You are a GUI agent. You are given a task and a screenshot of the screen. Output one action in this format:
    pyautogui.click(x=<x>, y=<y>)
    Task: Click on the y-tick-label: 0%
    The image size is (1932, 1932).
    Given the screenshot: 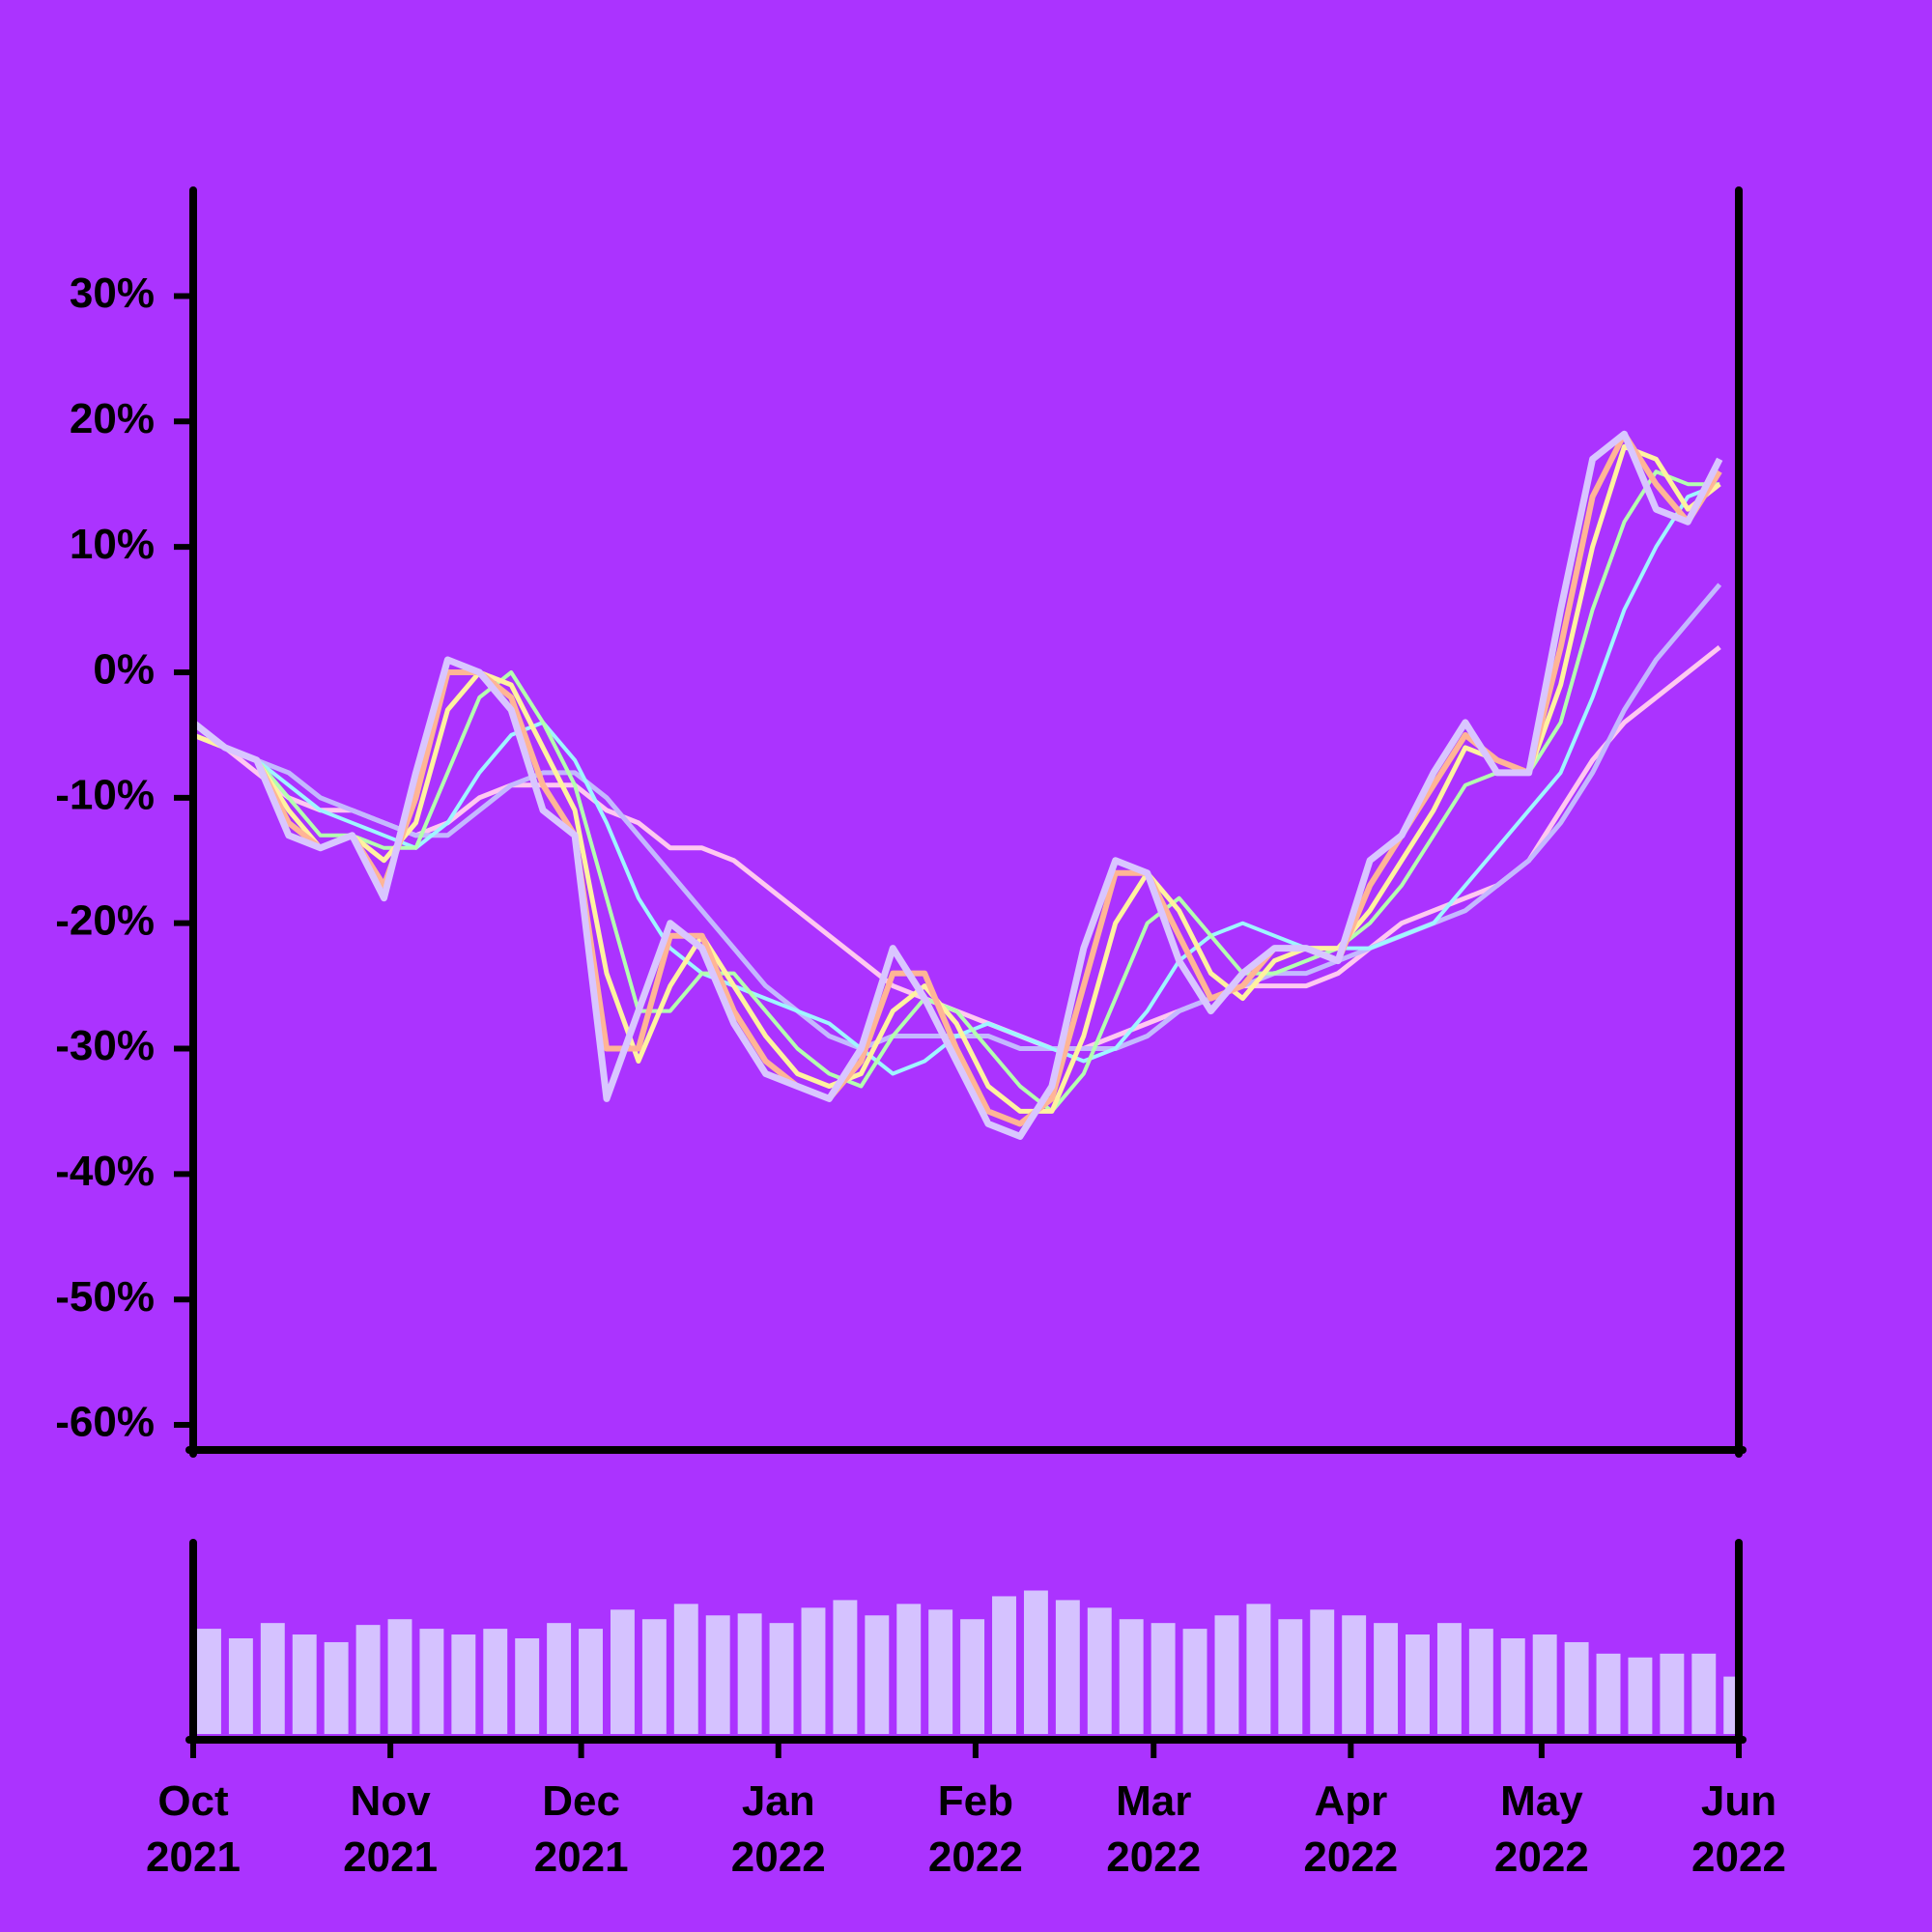 What is the action you would take?
    pyautogui.click(x=124, y=670)
    